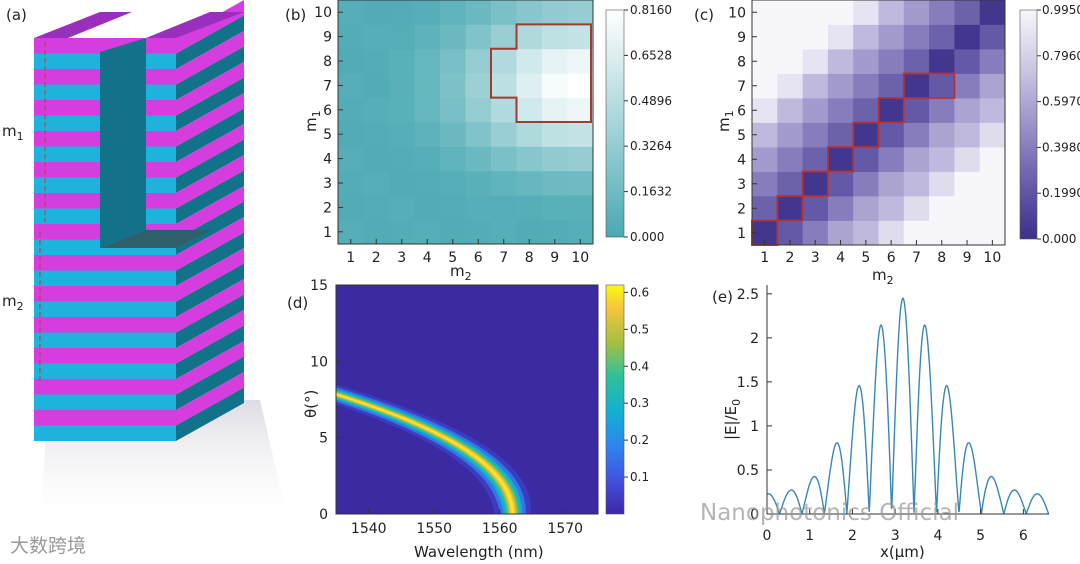 The height and width of the screenshot is (564, 1080). What do you see at coordinates (764, 258) in the screenshot?
I see `c-xtick-label: 1` at bounding box center [764, 258].